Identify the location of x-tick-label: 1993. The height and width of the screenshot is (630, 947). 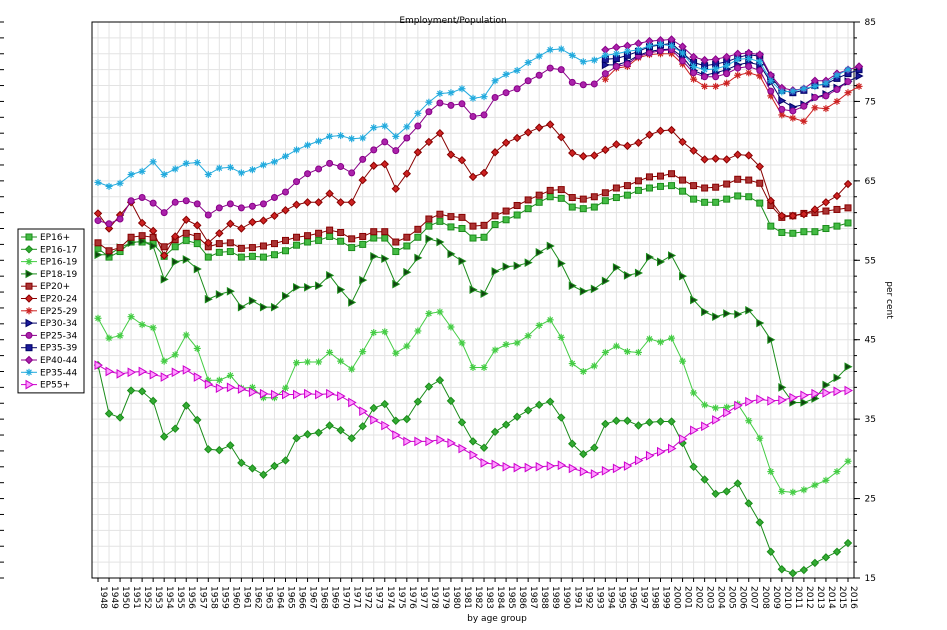
(599, 597).